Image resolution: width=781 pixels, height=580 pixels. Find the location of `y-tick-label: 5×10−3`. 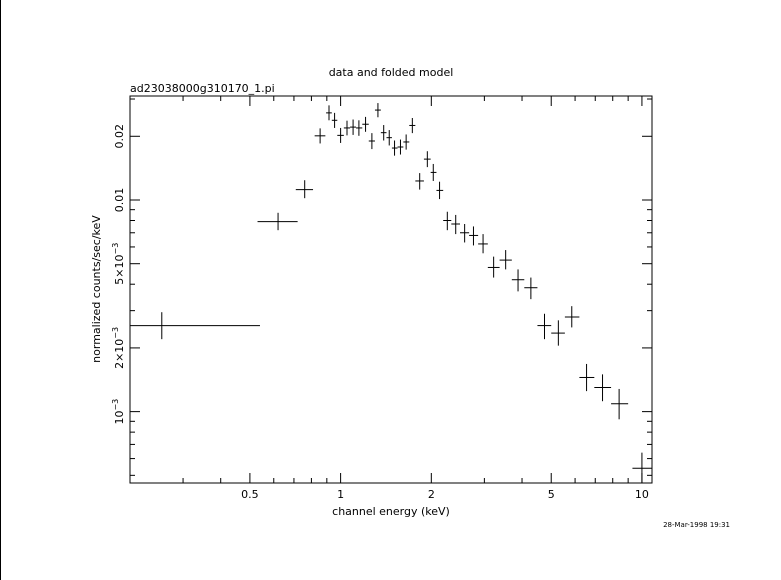

y-tick-label: 5×10−3 is located at coordinates (118, 264).